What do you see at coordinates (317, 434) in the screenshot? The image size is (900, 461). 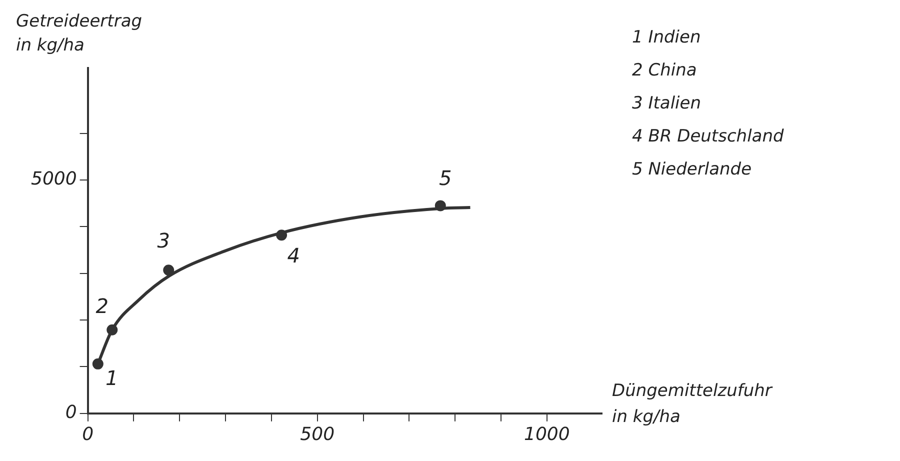 I see `x-tick-label: 500` at bounding box center [317, 434].